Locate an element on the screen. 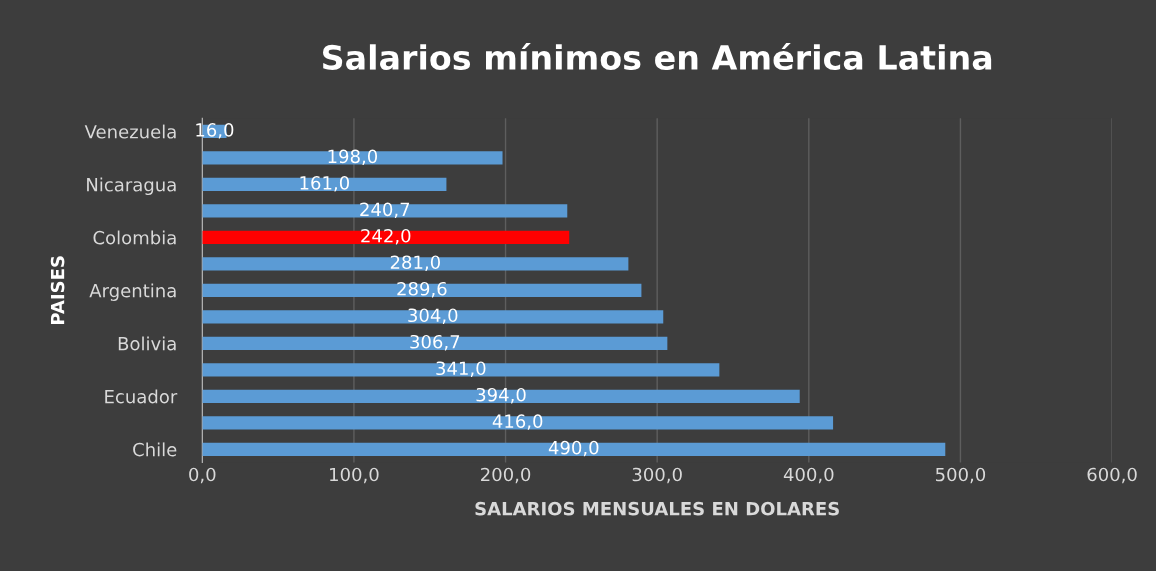  x-tick-label: 0,0 is located at coordinates (202, 475).